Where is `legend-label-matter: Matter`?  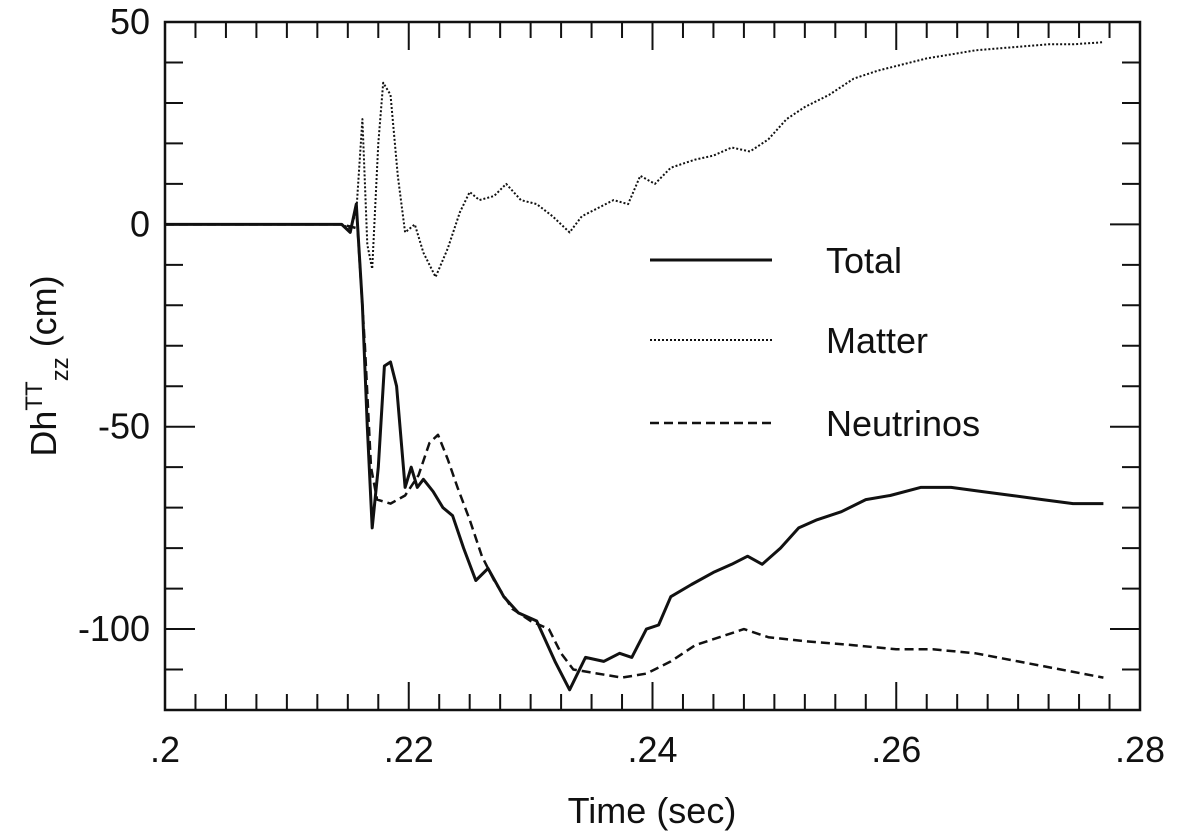
legend-label-matter: Matter is located at coordinates (877, 340).